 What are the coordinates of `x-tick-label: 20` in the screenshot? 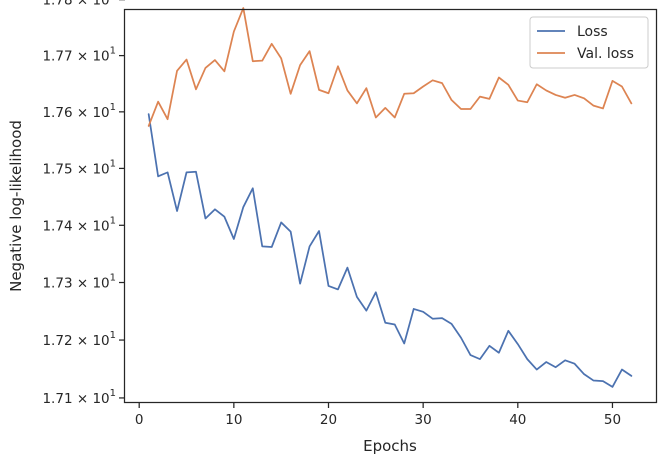 It's located at (328, 420).